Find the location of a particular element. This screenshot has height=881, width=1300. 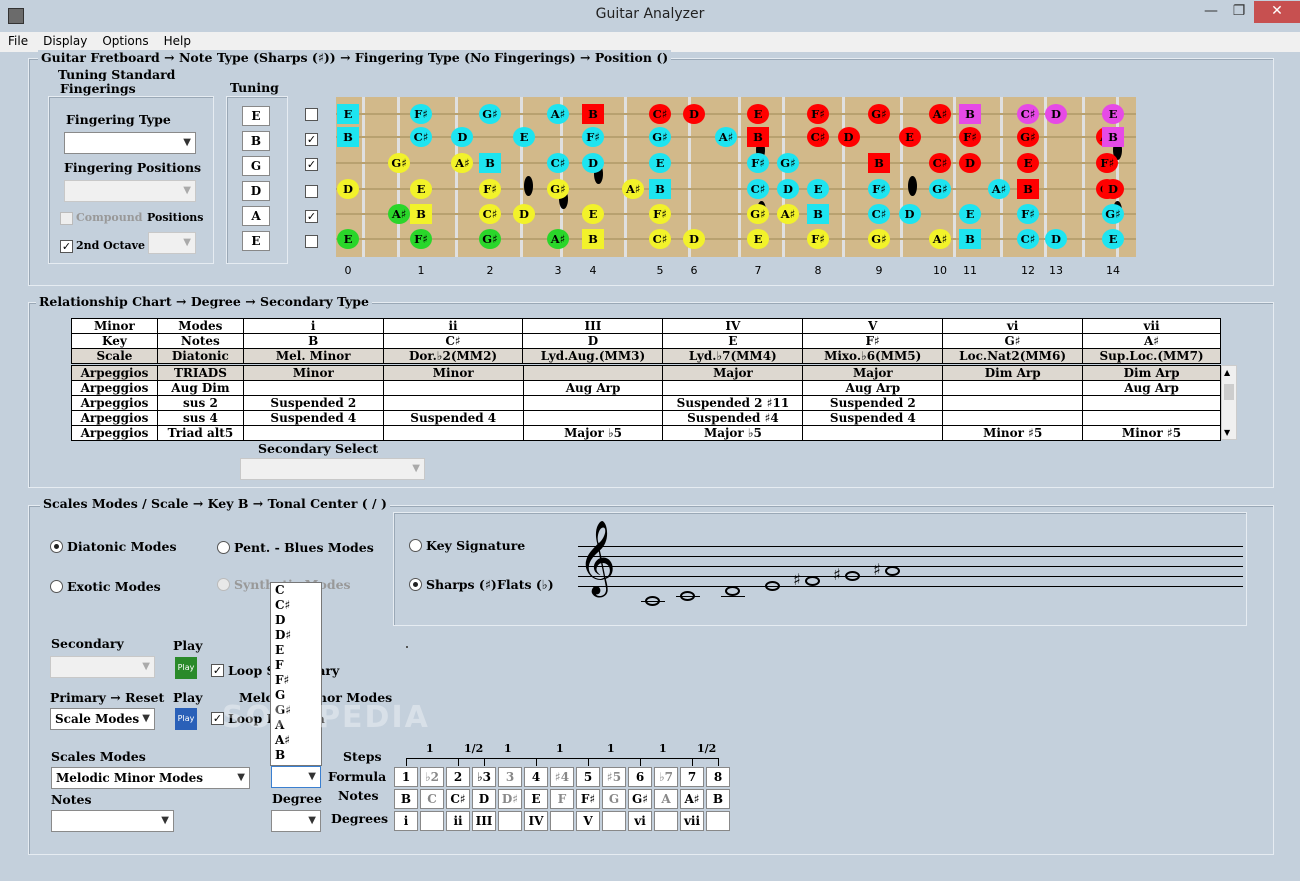

table-cell: D is located at coordinates (593, 341).